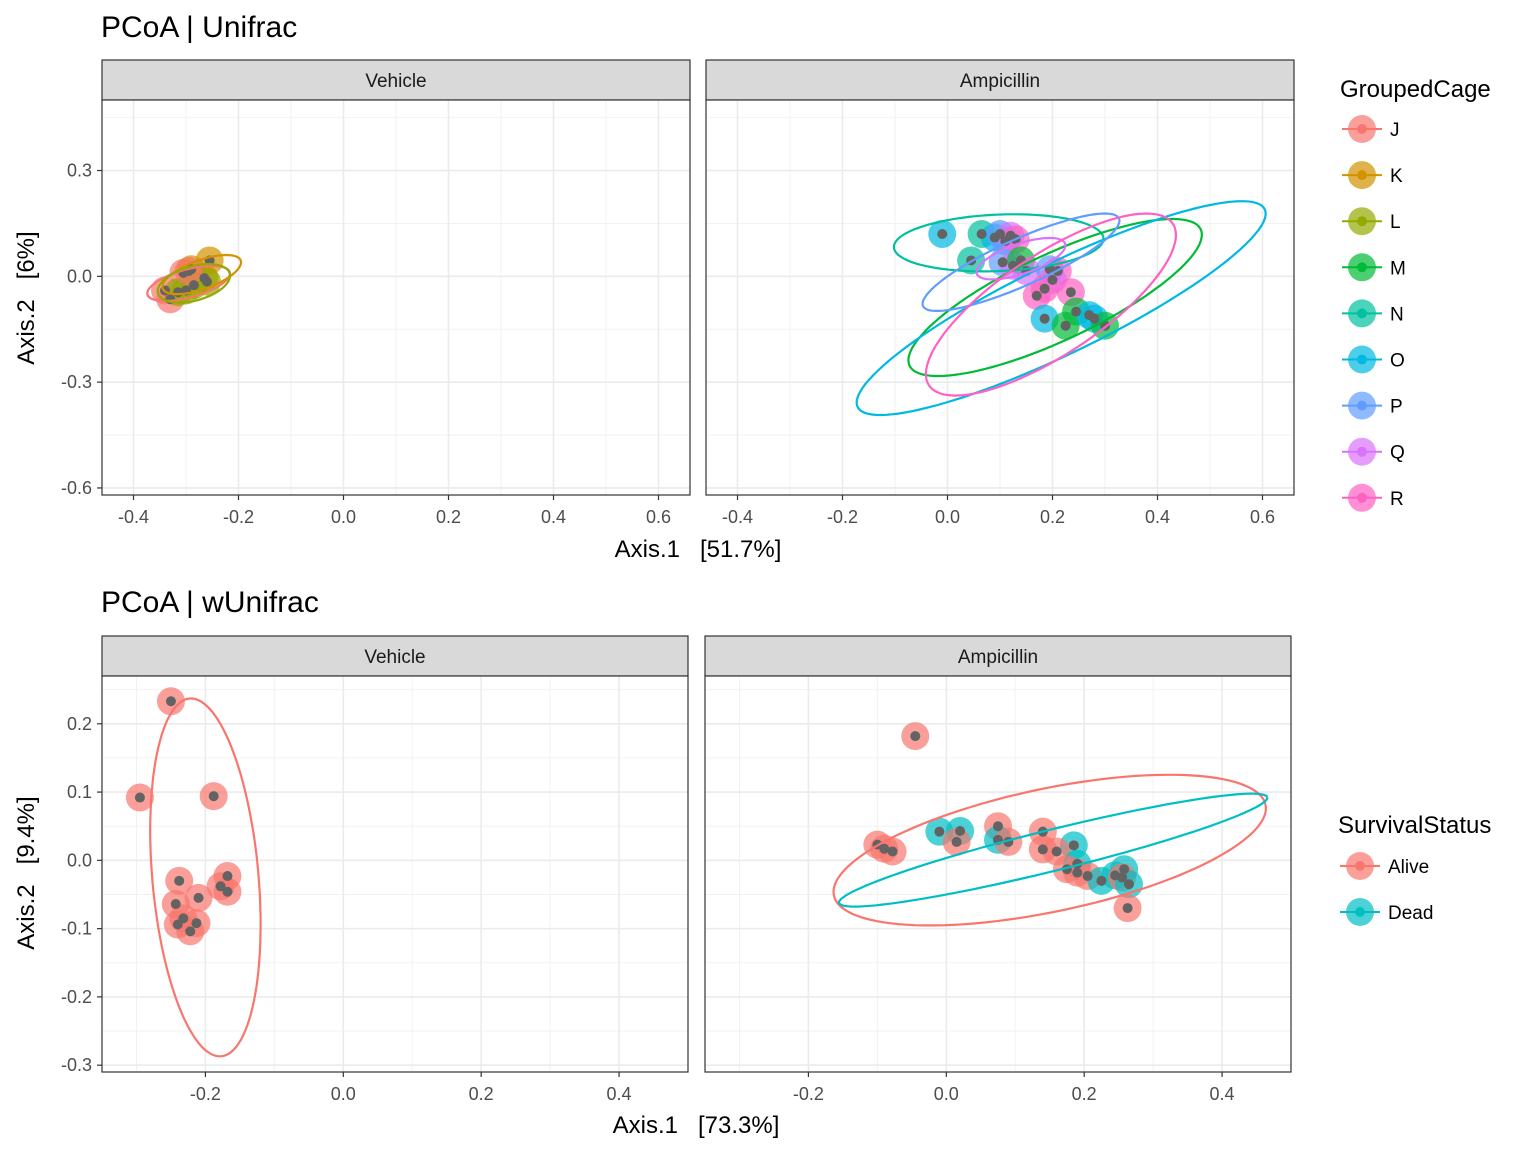  What do you see at coordinates (1371, 129) in the screenshot?
I see `legend-item: J` at bounding box center [1371, 129].